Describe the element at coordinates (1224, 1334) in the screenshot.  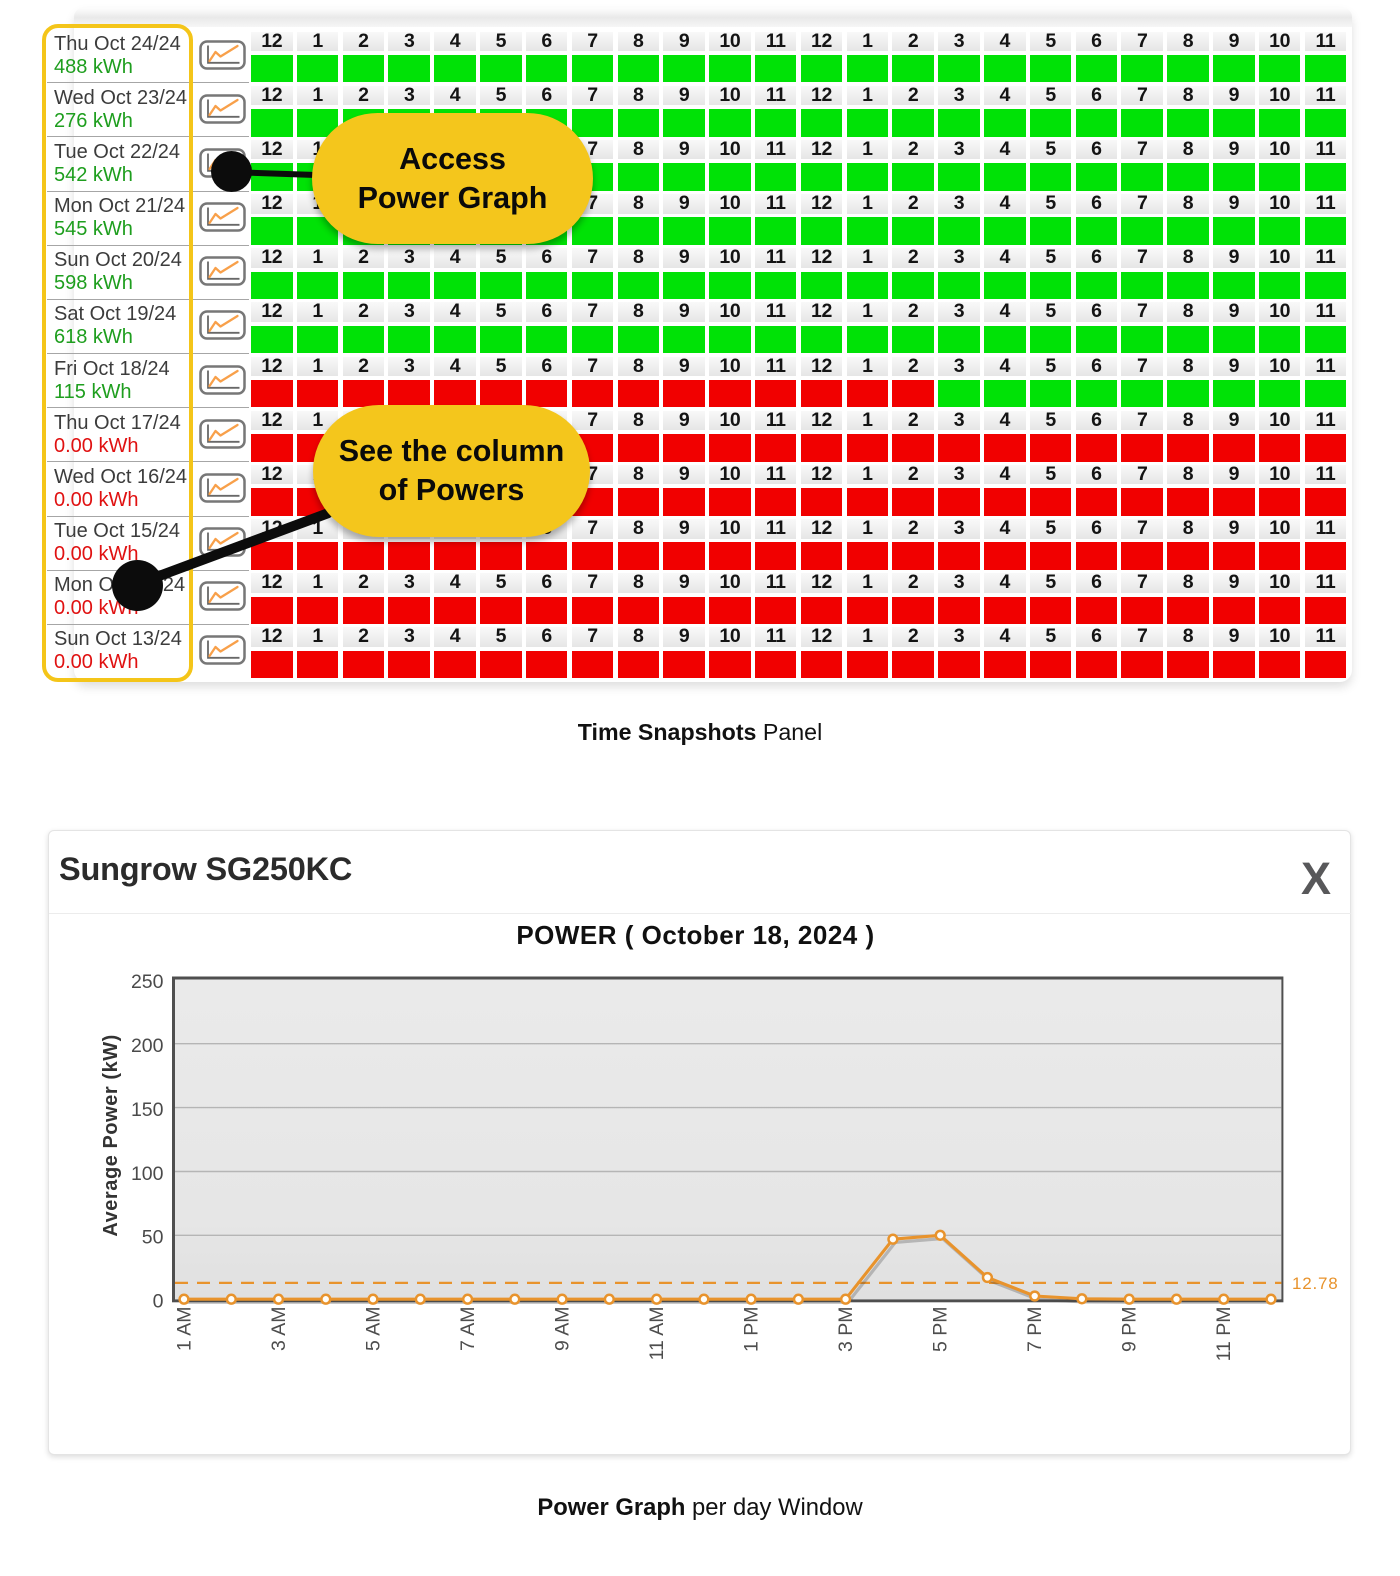
I see `svg-text: 11 PM` at that location.